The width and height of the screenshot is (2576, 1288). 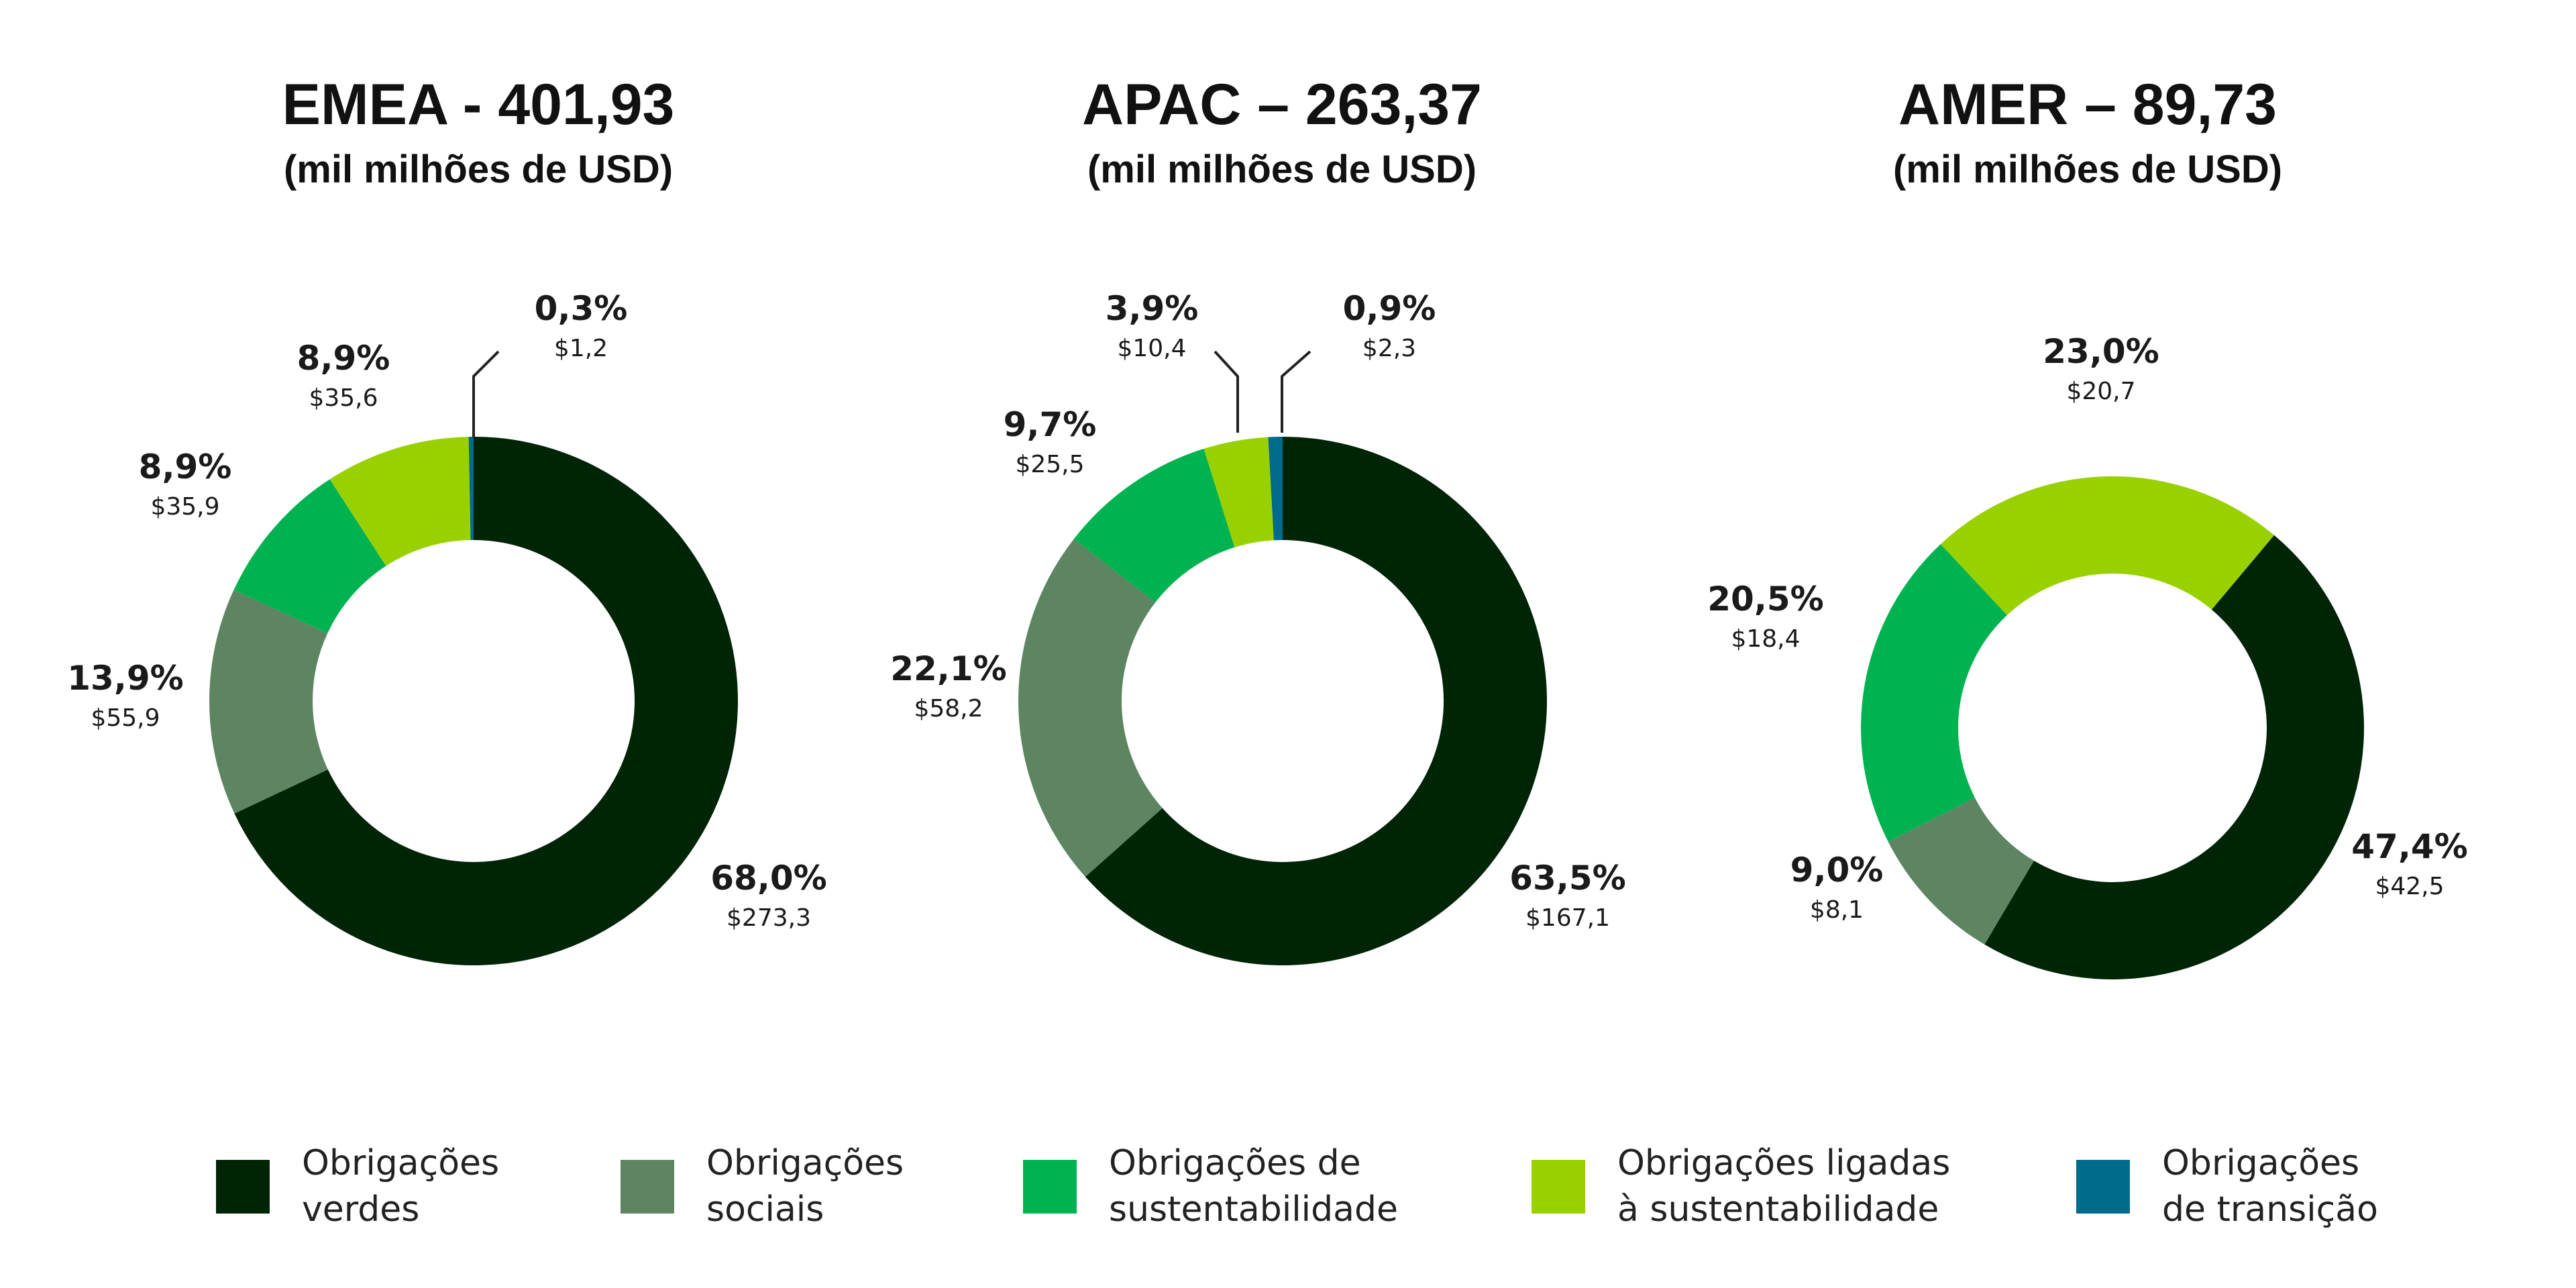 What do you see at coordinates (1210, 1186) in the screenshot?
I see `legend-item-sustainability: Obrigações de sustentabilidade` at bounding box center [1210, 1186].